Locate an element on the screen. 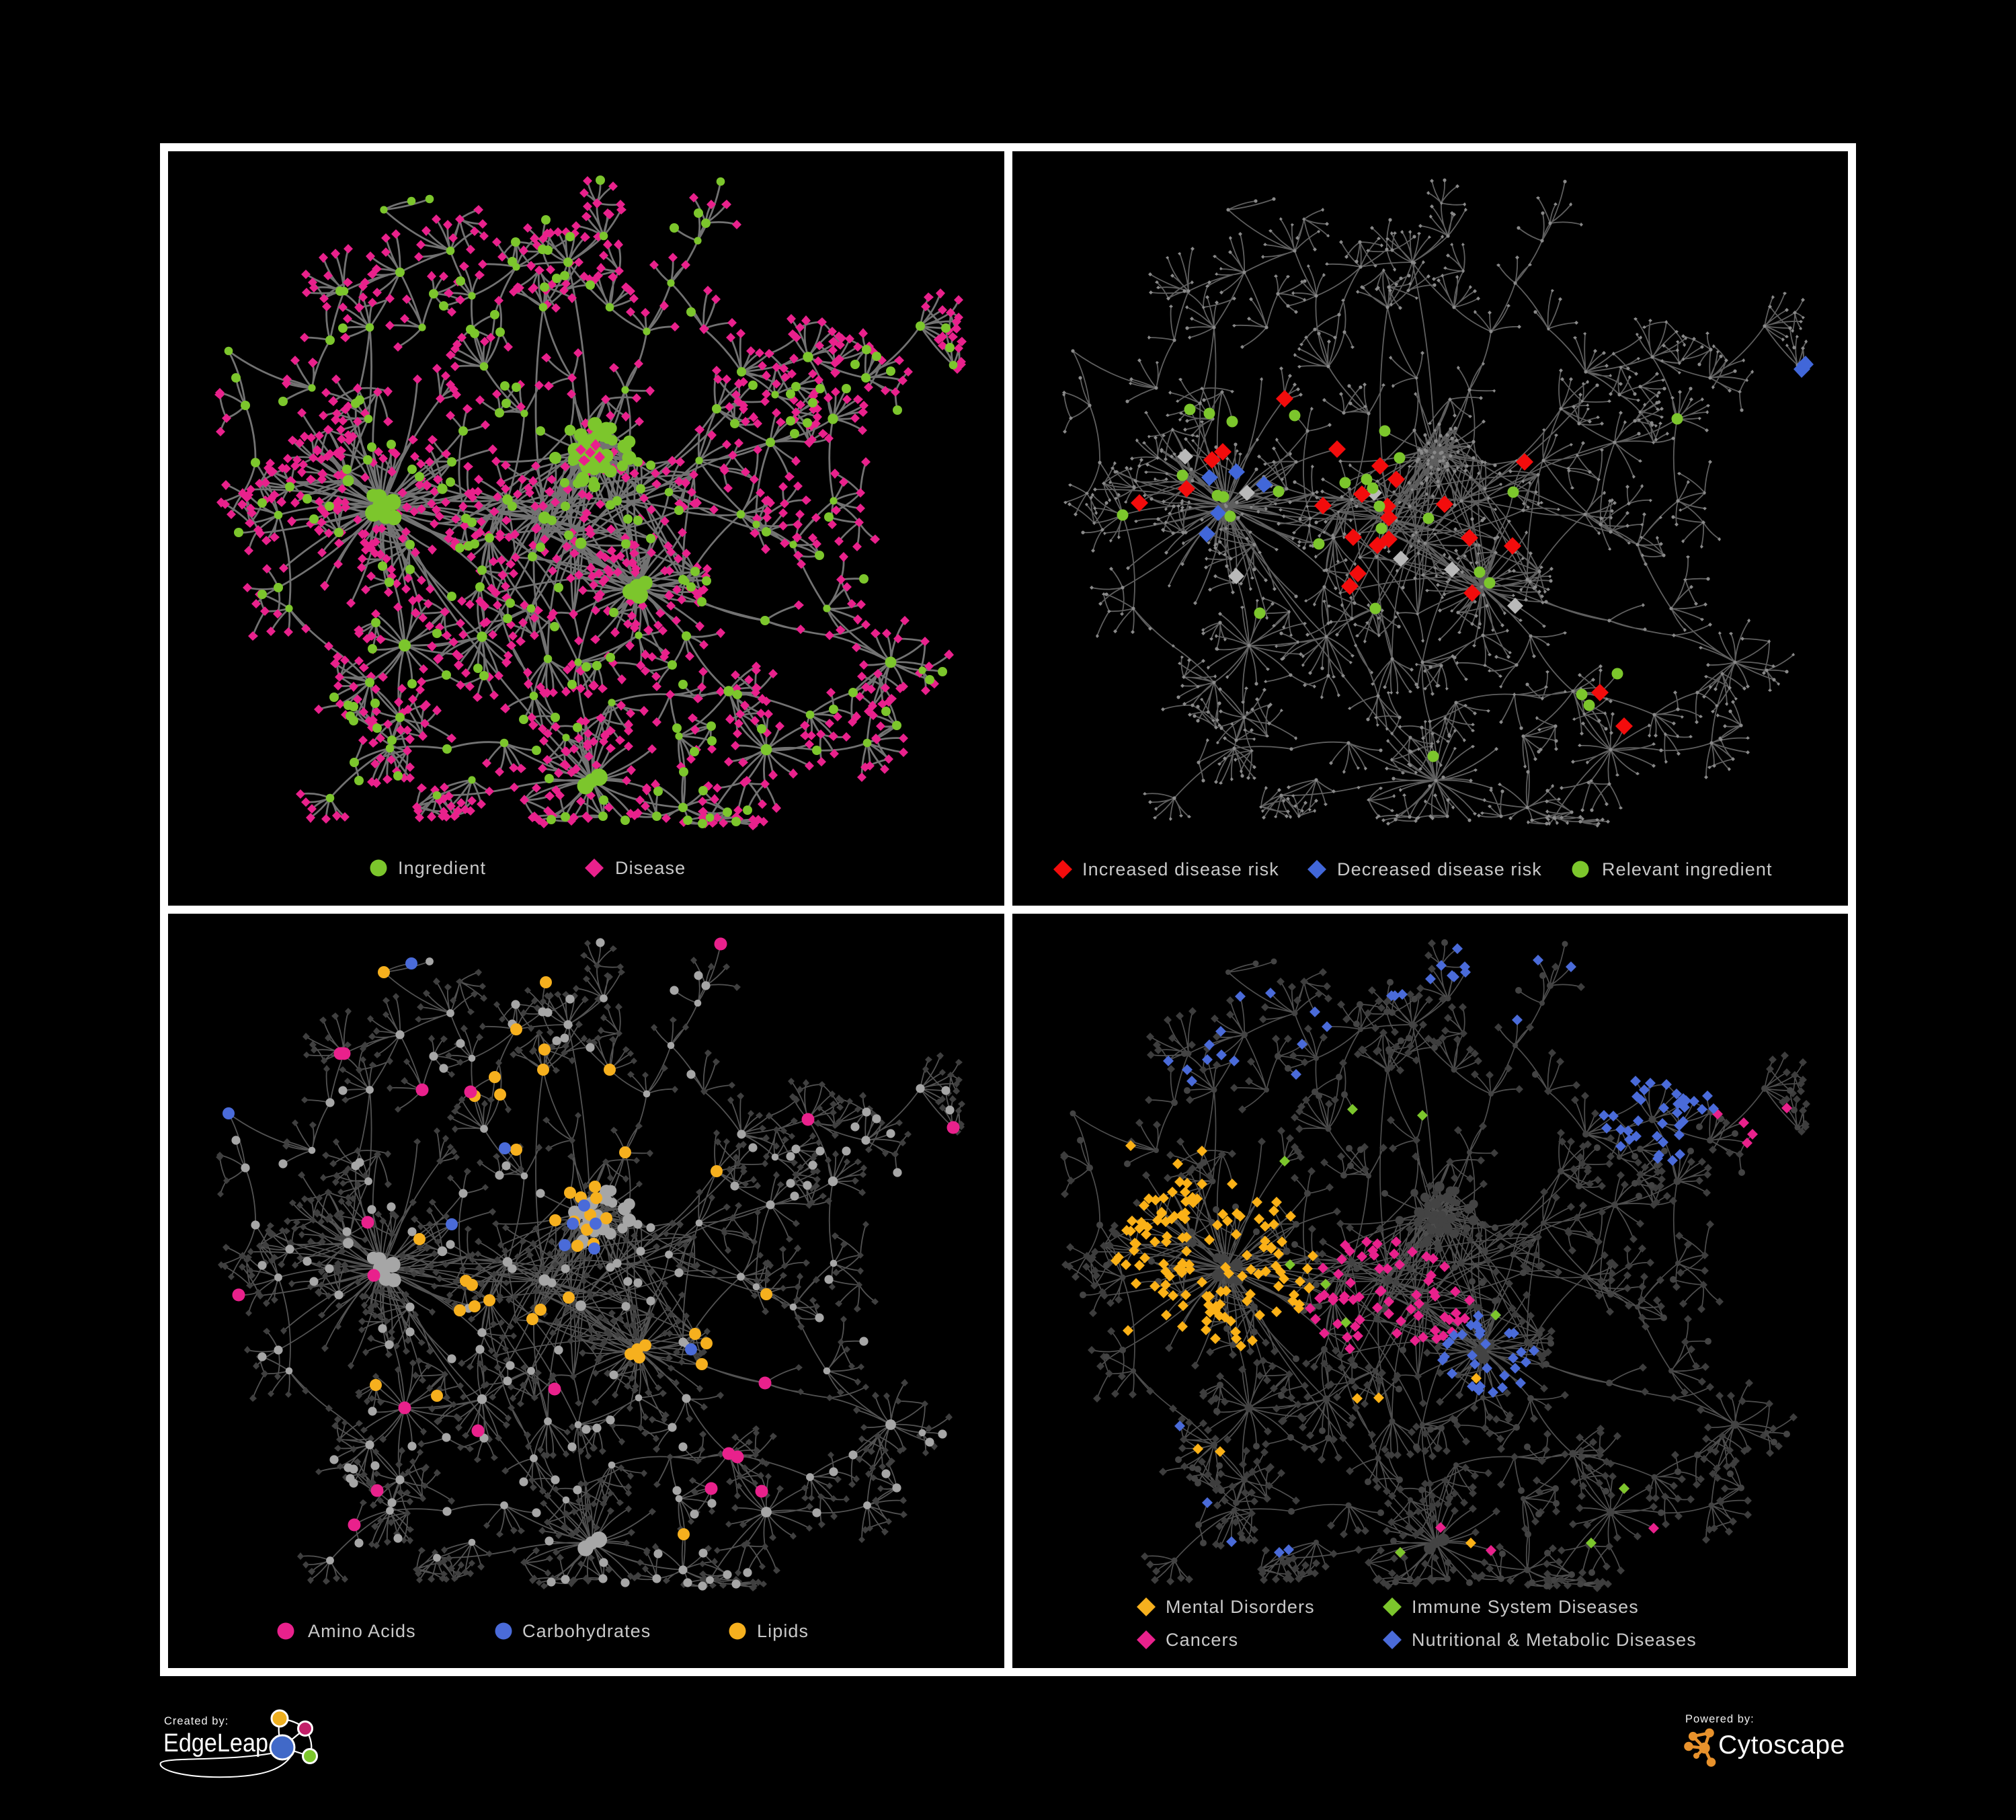 The height and width of the screenshot is (1820, 2016). svg-text: Created by: is located at coordinates (196, 1721).